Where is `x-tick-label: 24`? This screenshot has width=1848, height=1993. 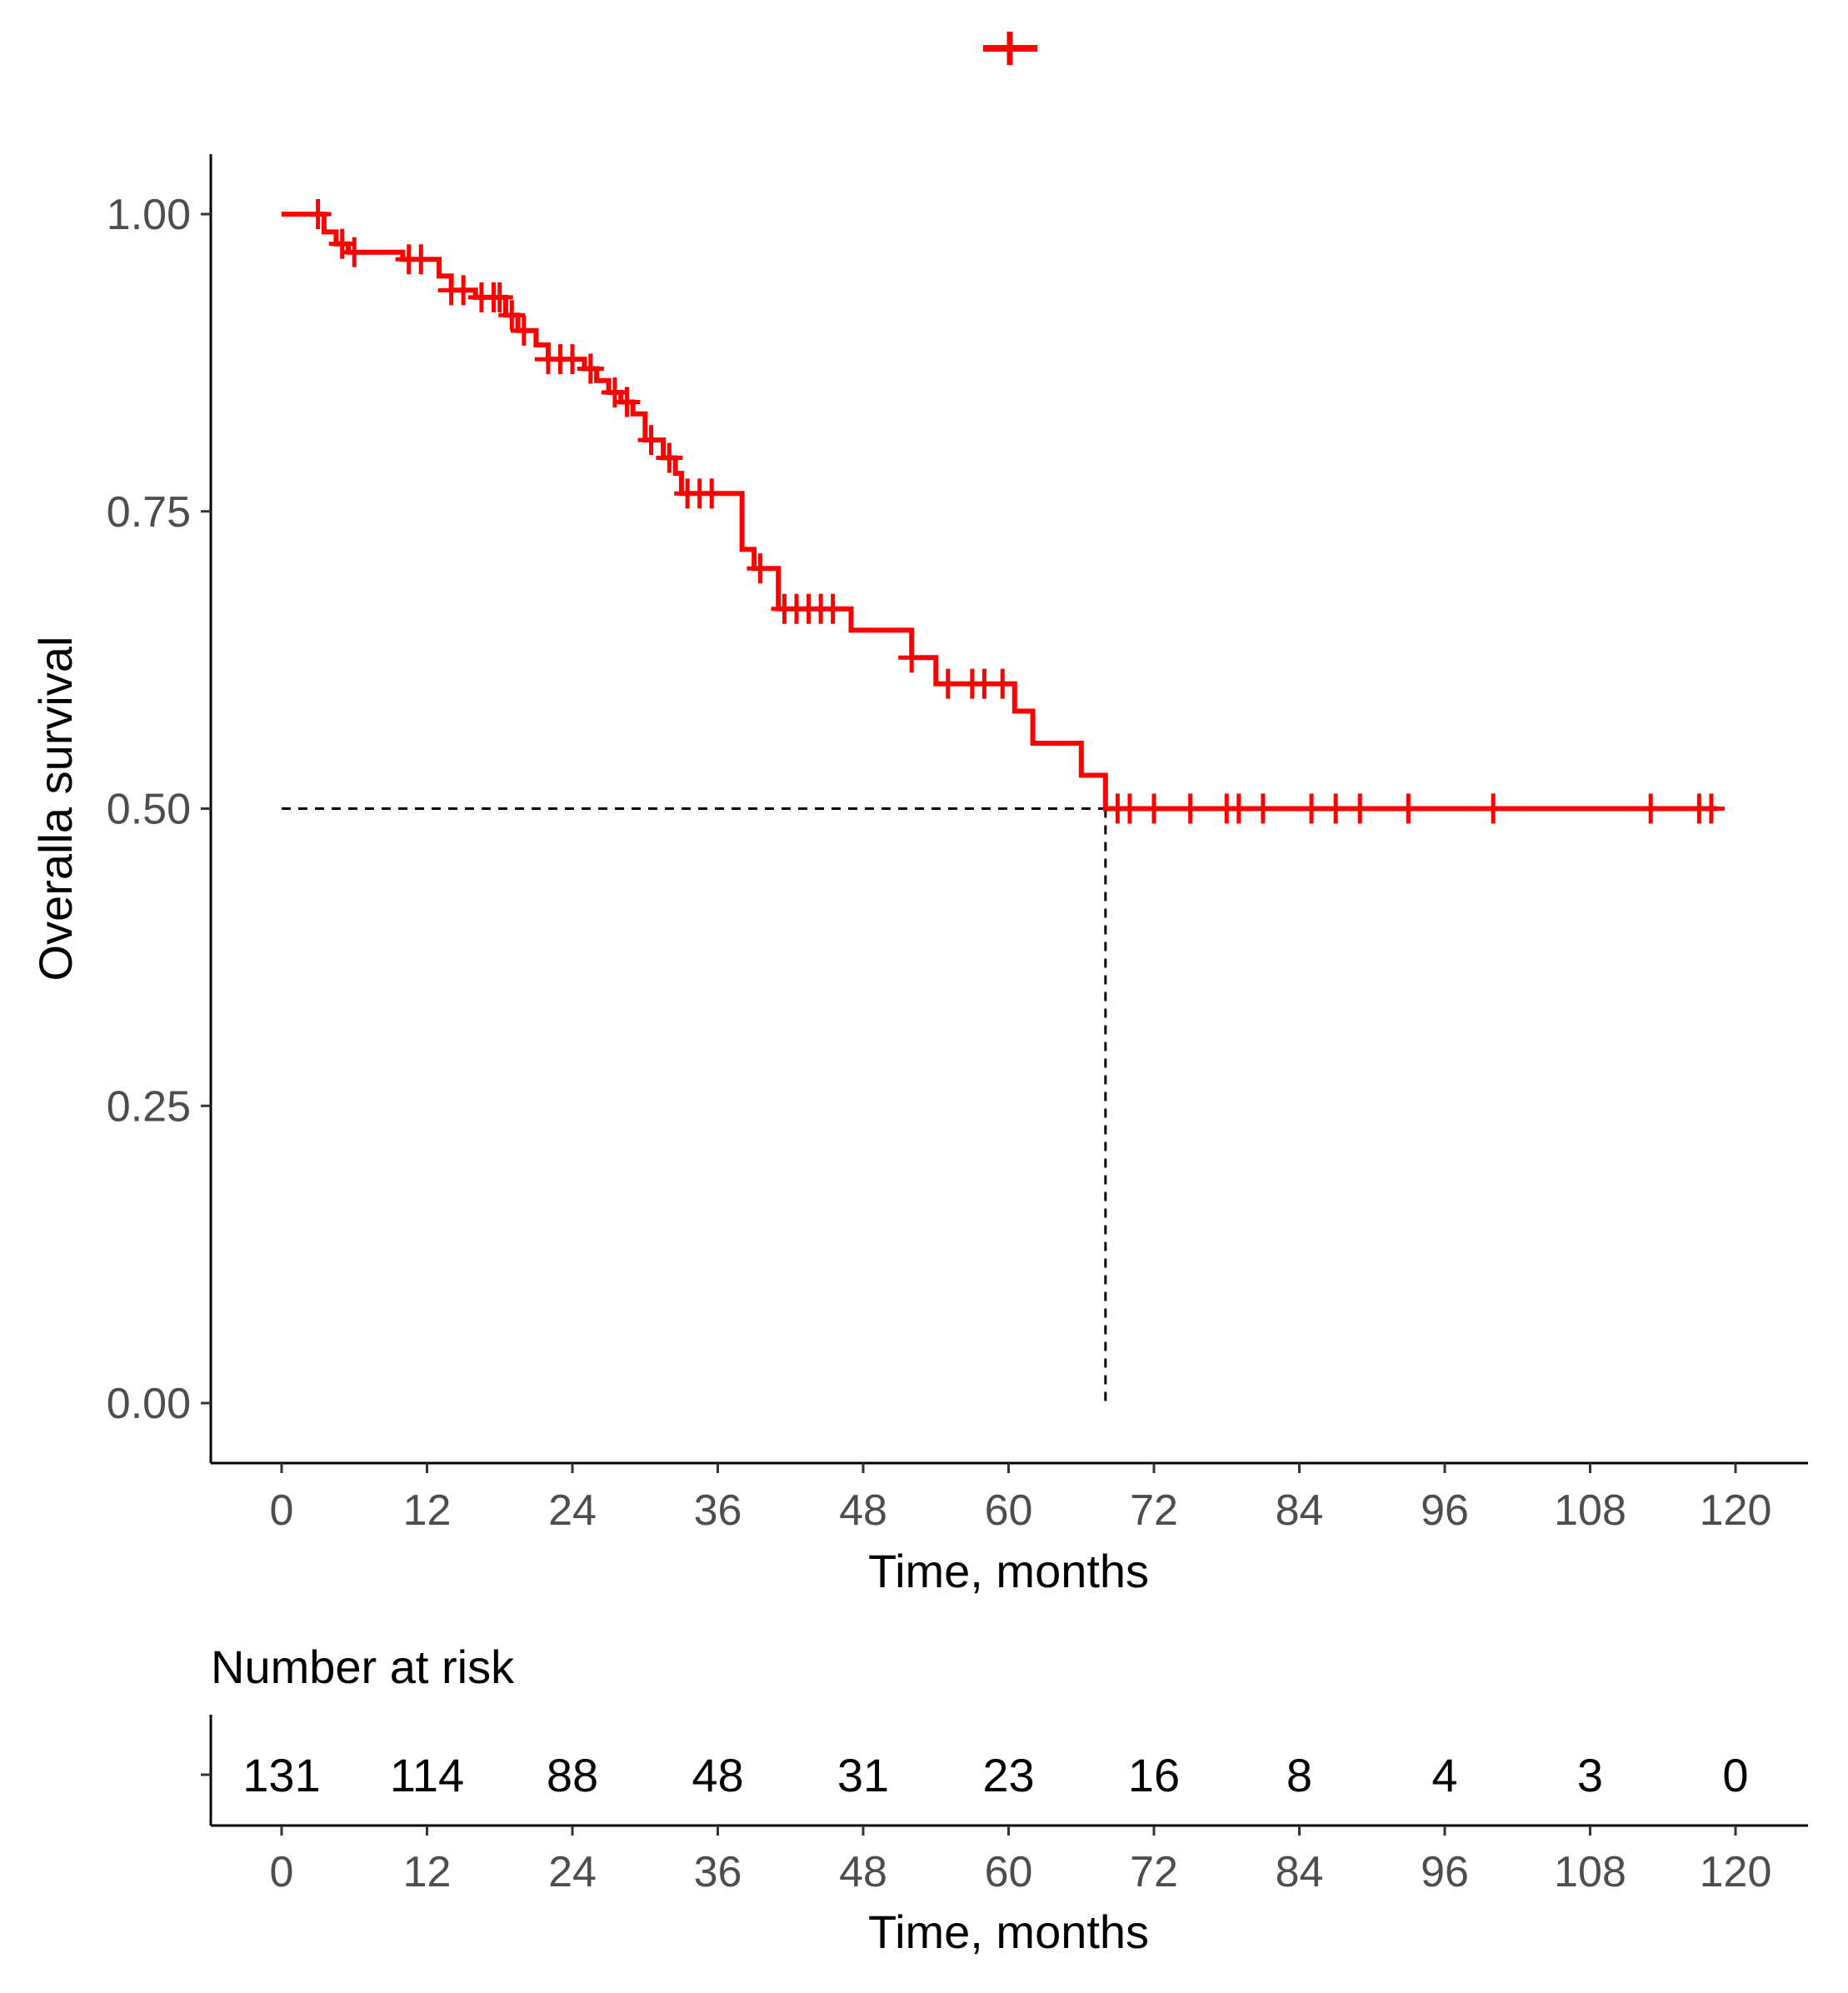 x-tick-label: 24 is located at coordinates (573, 1511).